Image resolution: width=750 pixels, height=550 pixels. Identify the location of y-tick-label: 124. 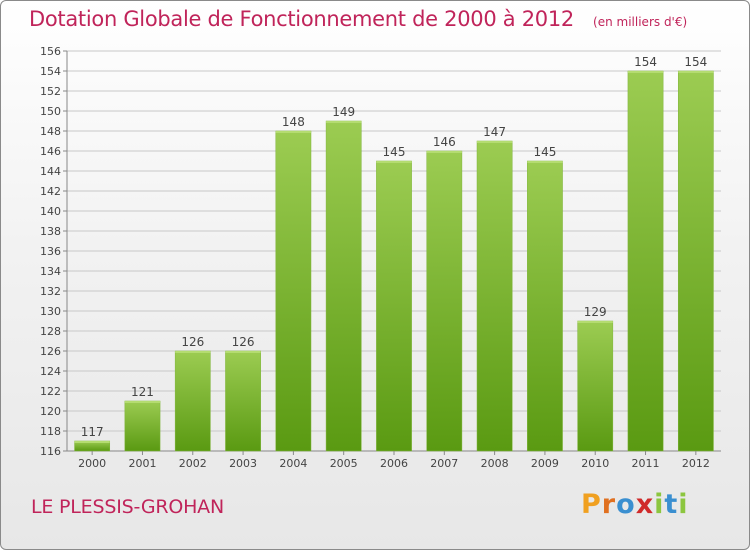
(50, 371).